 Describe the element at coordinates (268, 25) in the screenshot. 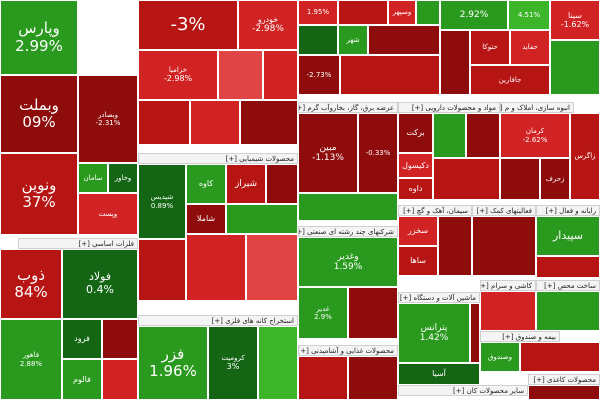

I see `tile-khodro: خودرو -2.98%` at that location.